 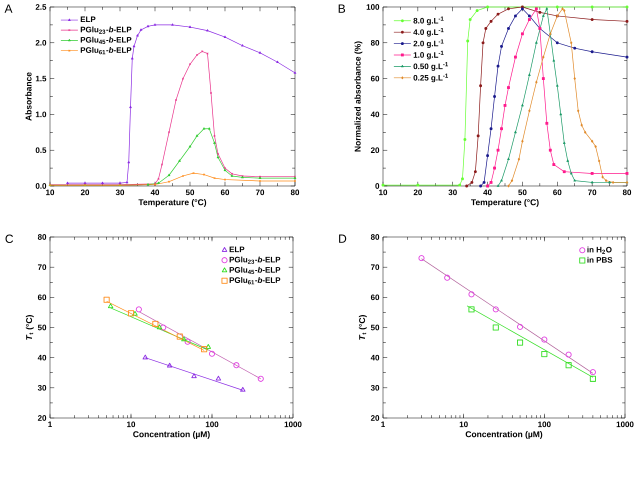 I want to click on chart-title: A, so click(x=8, y=8).